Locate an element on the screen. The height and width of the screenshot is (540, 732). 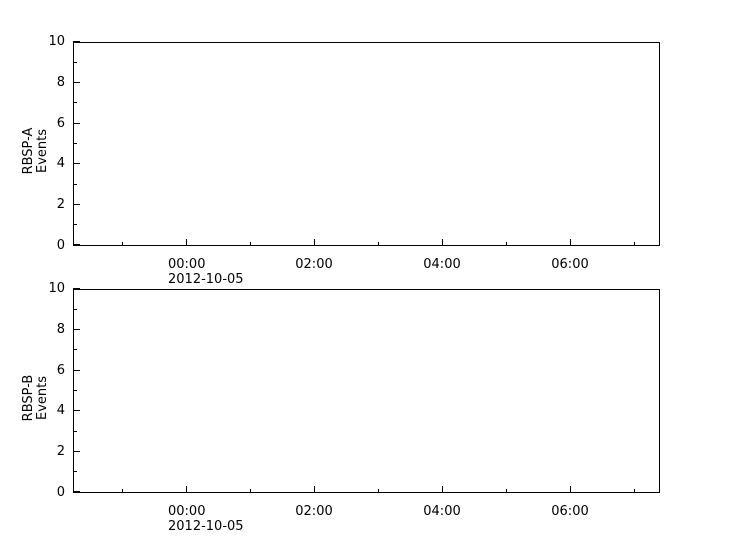
ytick-label-b-6: 6 is located at coordinates (60, 370).